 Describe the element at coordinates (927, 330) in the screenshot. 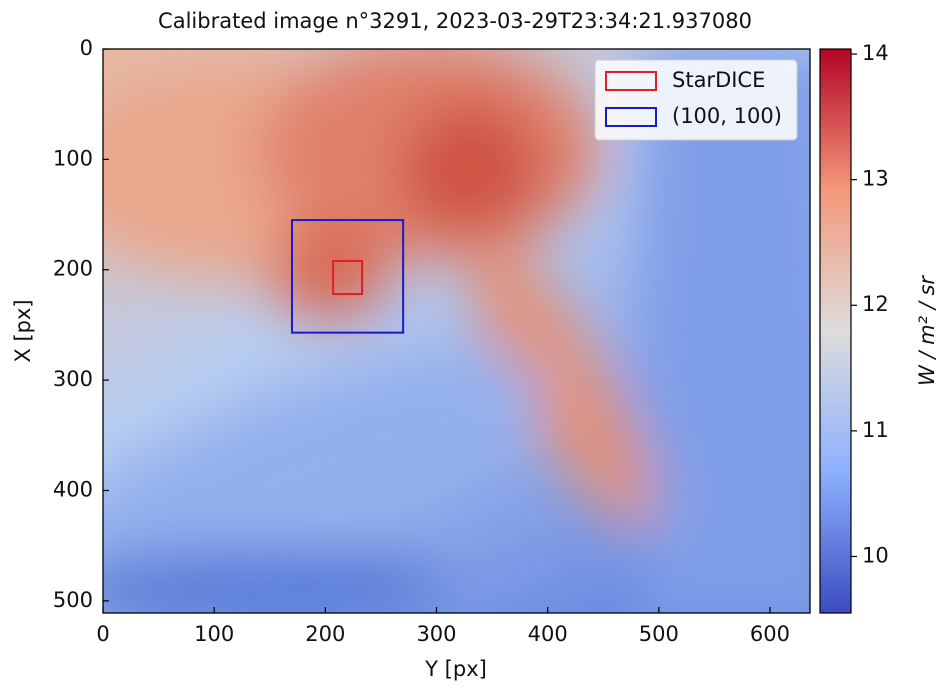

I see `colorbar-label: W / m² / sr` at that location.